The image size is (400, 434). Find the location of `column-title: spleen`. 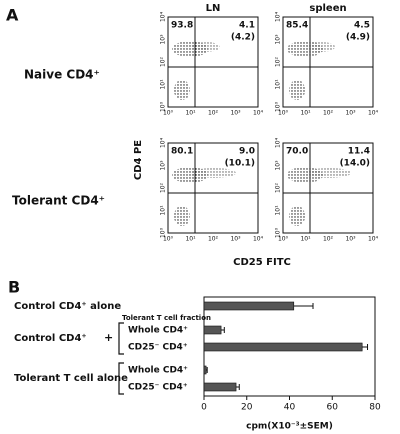

column-title: spleen is located at coordinates (327, 8).